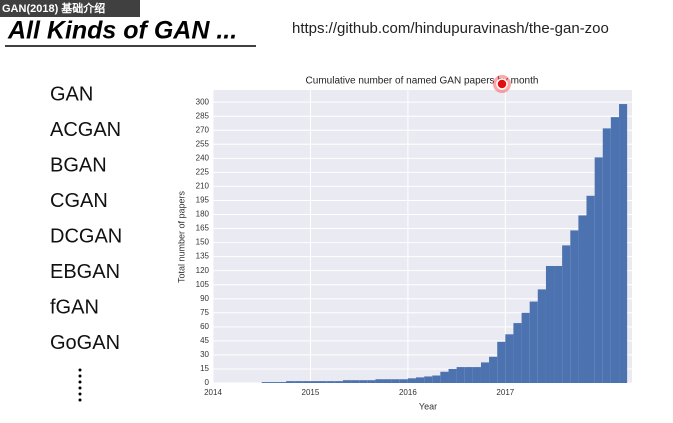 The height and width of the screenshot is (423, 673). Describe the element at coordinates (203, 143) in the screenshot. I see `y-tick-label: 255` at that location.